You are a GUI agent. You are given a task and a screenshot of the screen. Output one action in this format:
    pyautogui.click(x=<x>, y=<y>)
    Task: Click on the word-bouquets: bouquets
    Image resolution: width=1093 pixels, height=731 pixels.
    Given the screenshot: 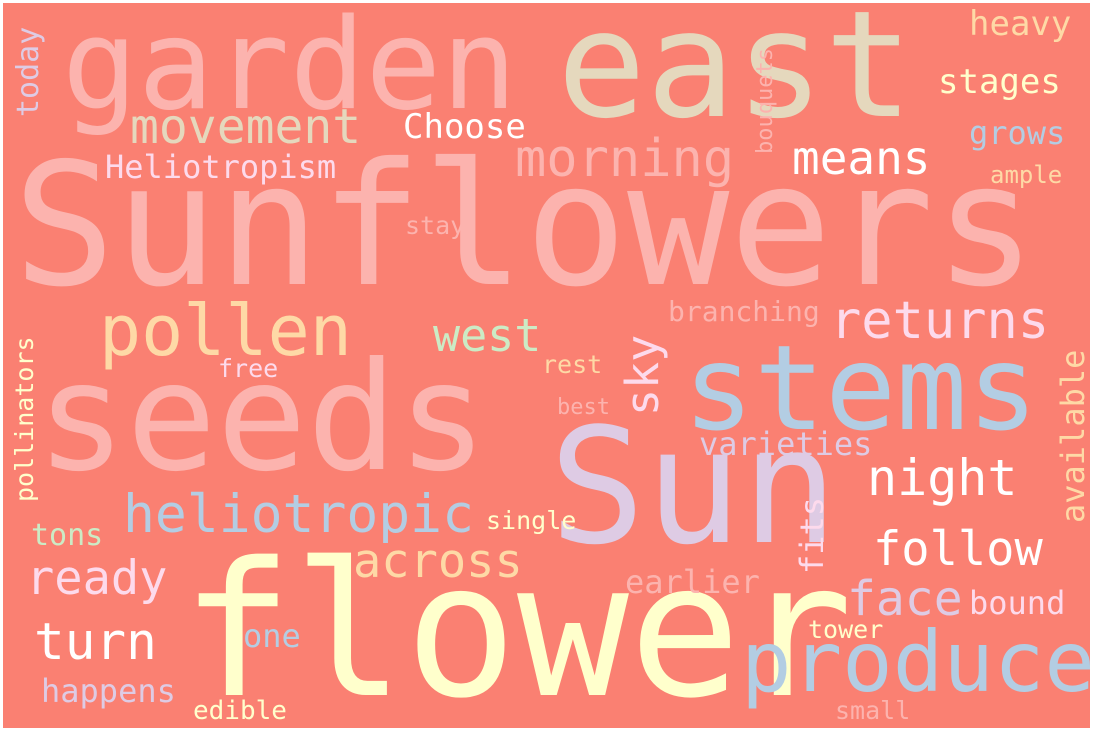 What is the action you would take?
    pyautogui.click(x=765, y=101)
    